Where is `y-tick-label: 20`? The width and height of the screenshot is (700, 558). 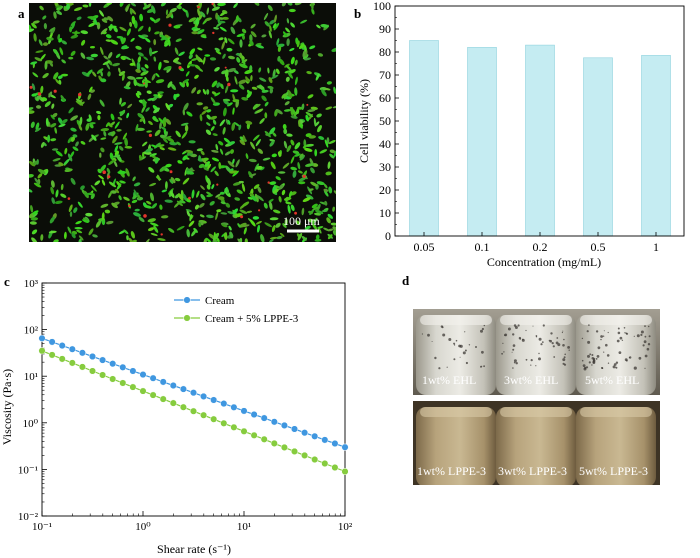 y-tick-label: 20 is located at coordinates (385, 190).